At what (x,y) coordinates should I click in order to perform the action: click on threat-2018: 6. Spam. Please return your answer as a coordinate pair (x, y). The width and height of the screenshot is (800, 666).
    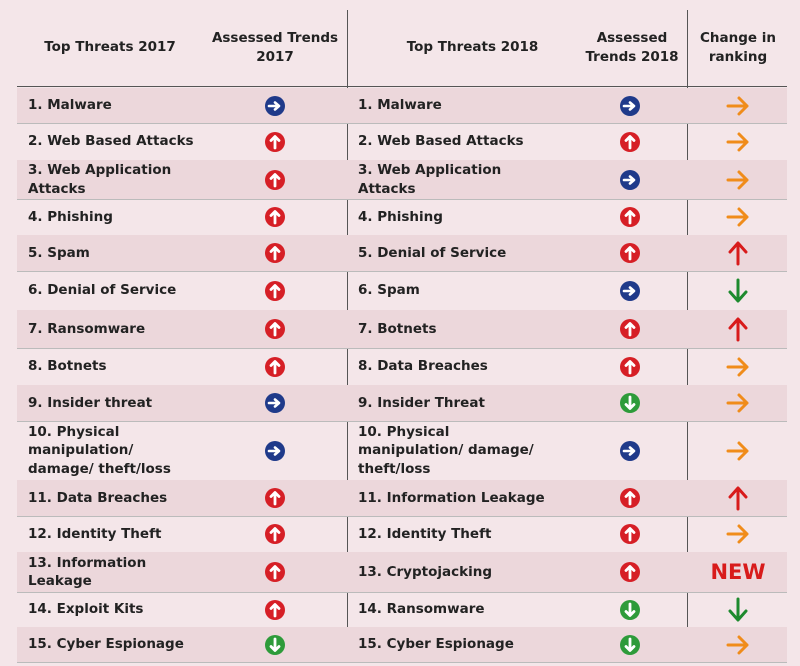
    Looking at the image, I should click on (389, 290).